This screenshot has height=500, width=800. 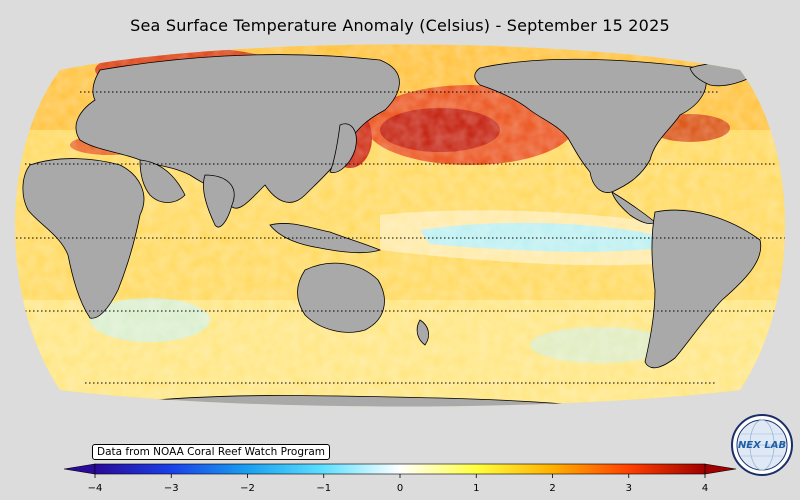 I want to click on colorbar-tick-label: −4, so click(x=95, y=488).